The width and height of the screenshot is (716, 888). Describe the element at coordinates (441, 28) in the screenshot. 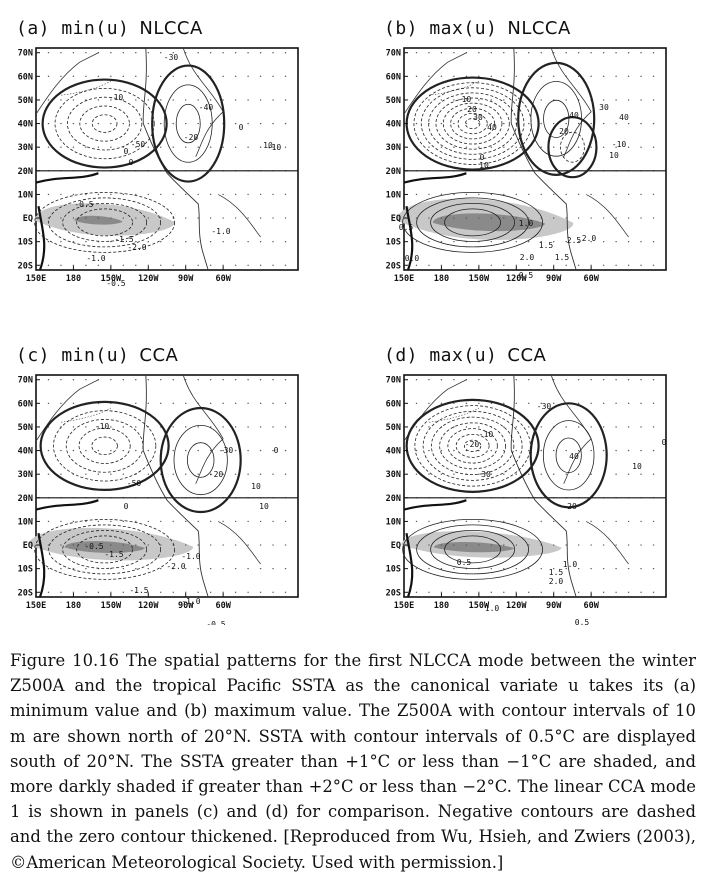

I see `panel-label: (b) max(u)` at that location.